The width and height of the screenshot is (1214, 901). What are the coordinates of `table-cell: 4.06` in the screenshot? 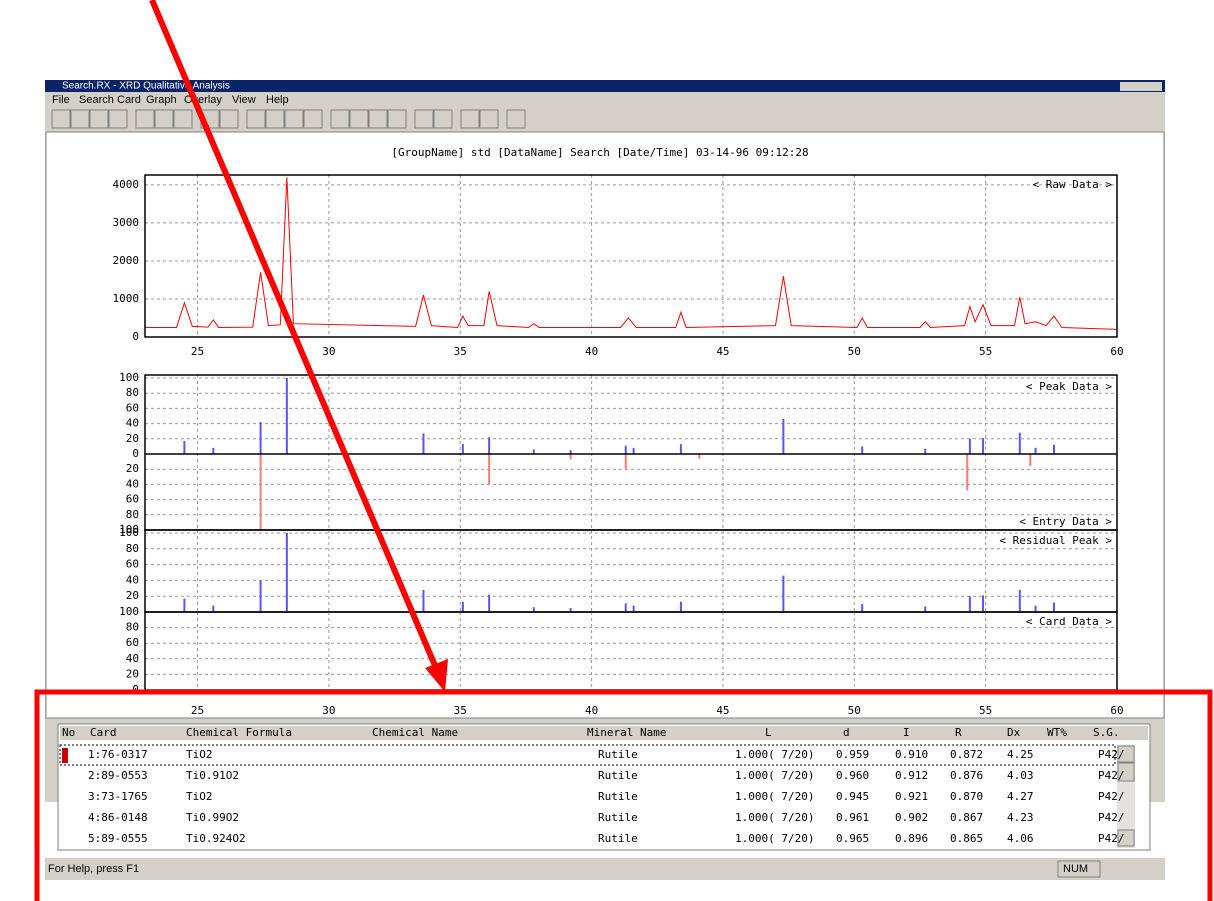 It's located at (1020, 838).